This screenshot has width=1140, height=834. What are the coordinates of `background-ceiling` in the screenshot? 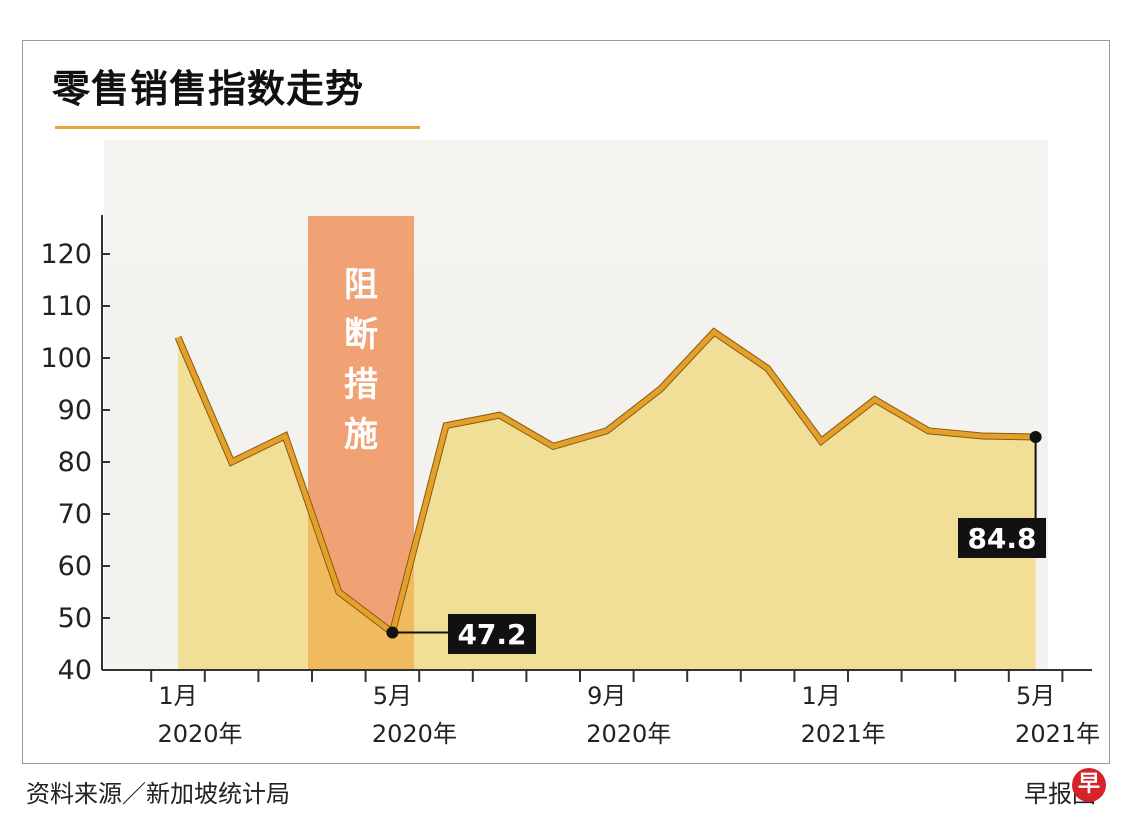 It's located at (576, 205).